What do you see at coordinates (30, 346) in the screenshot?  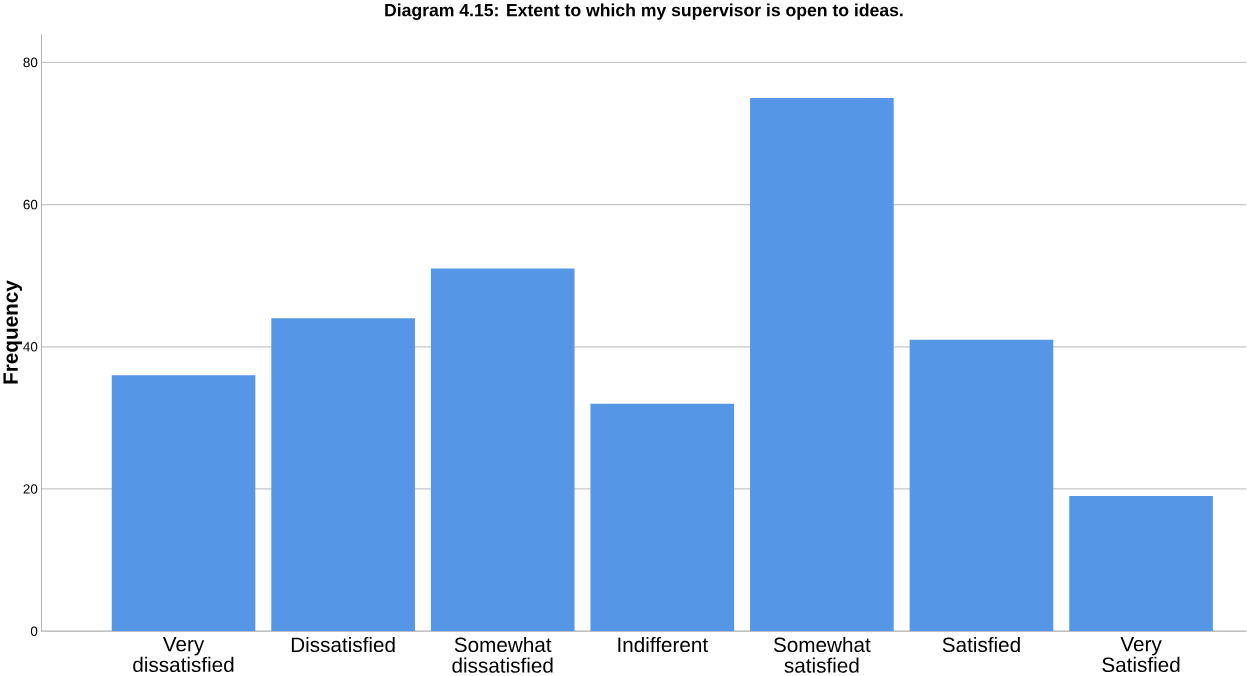 I see `y-tick-label: 40` at bounding box center [30, 346].